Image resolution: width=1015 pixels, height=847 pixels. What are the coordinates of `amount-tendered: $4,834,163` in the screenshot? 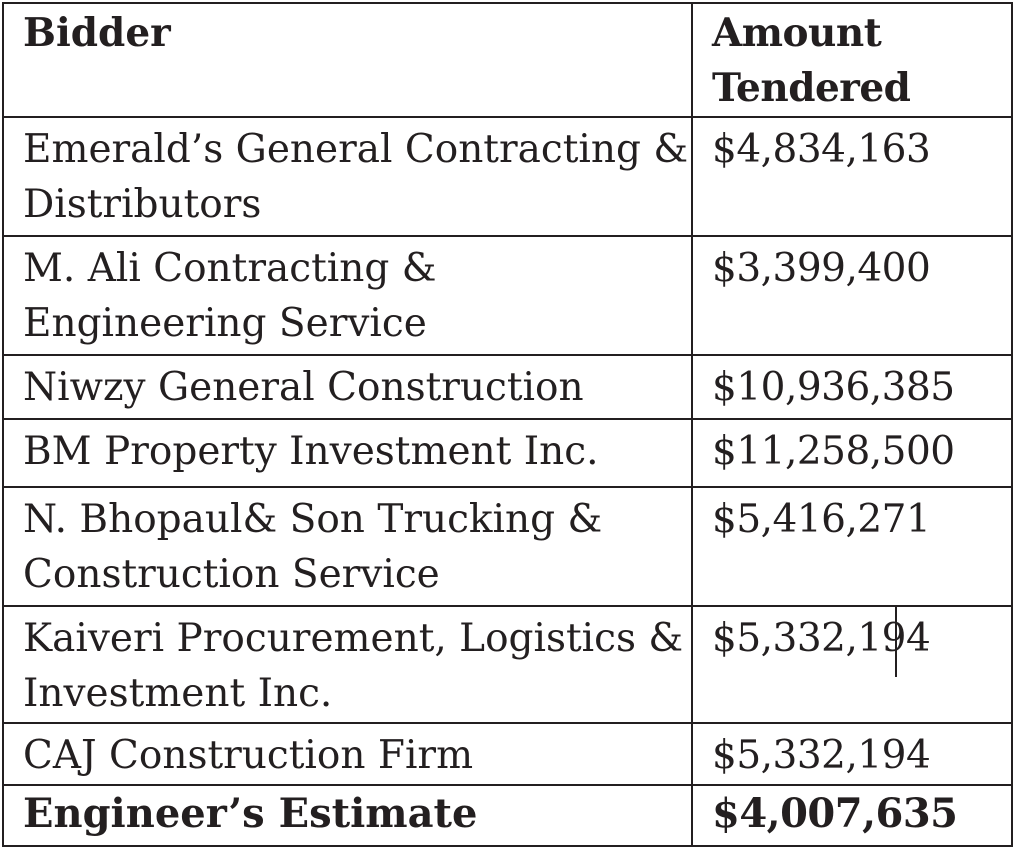 It's located at (852, 176).